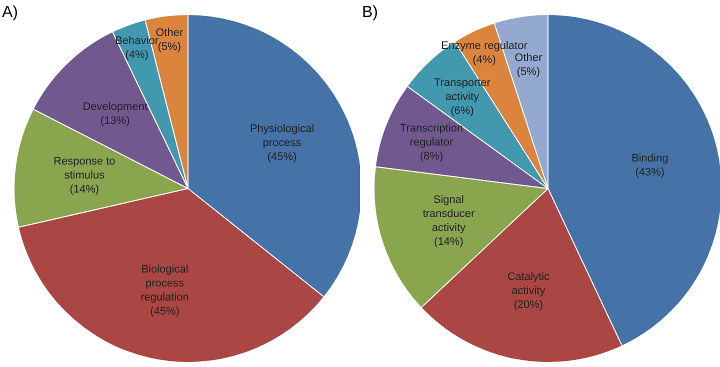 The height and width of the screenshot is (367, 720). Describe the element at coordinates (462, 111) in the screenshot. I see `data-label: (6%)` at that location.